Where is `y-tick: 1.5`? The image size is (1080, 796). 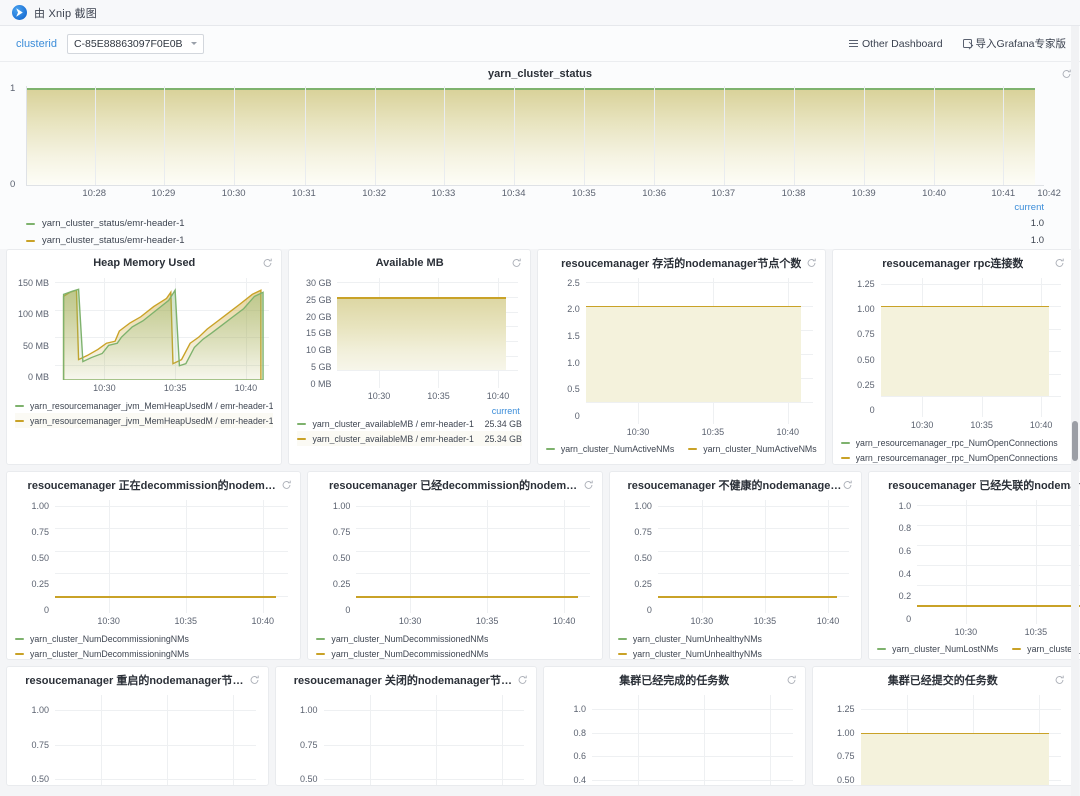 y-tick: 1.5 is located at coordinates (573, 335).